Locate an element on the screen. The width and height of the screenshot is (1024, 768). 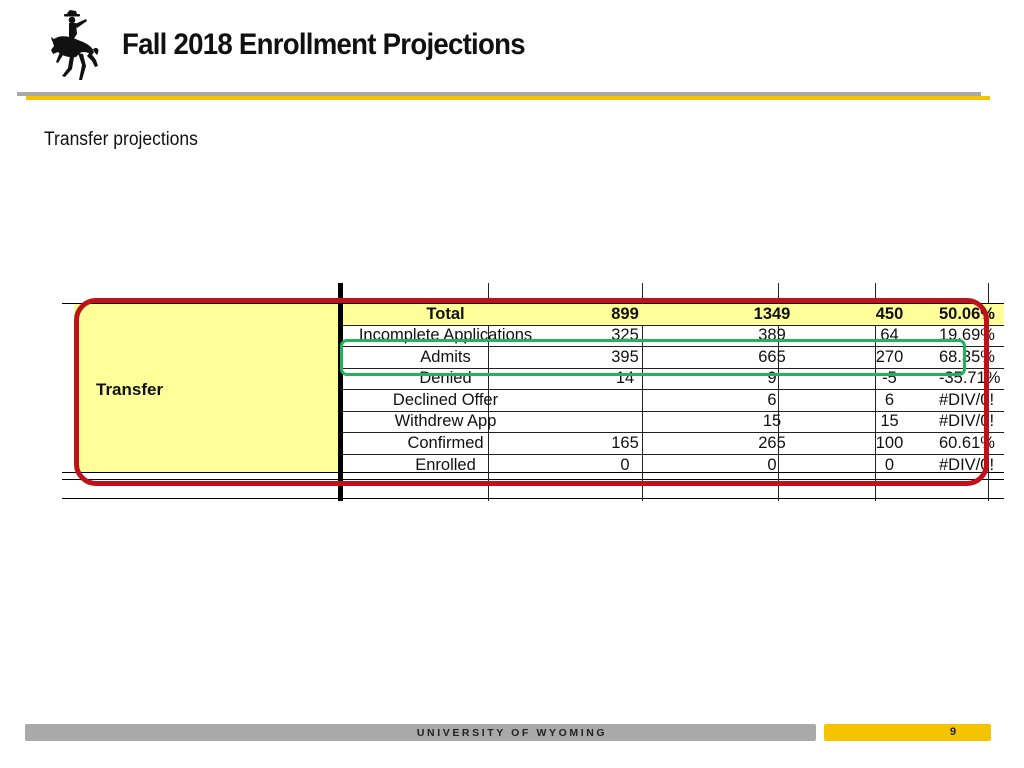
table-row: Withdrew App 15 15 #DIV/0! is located at coordinates (673, 422).